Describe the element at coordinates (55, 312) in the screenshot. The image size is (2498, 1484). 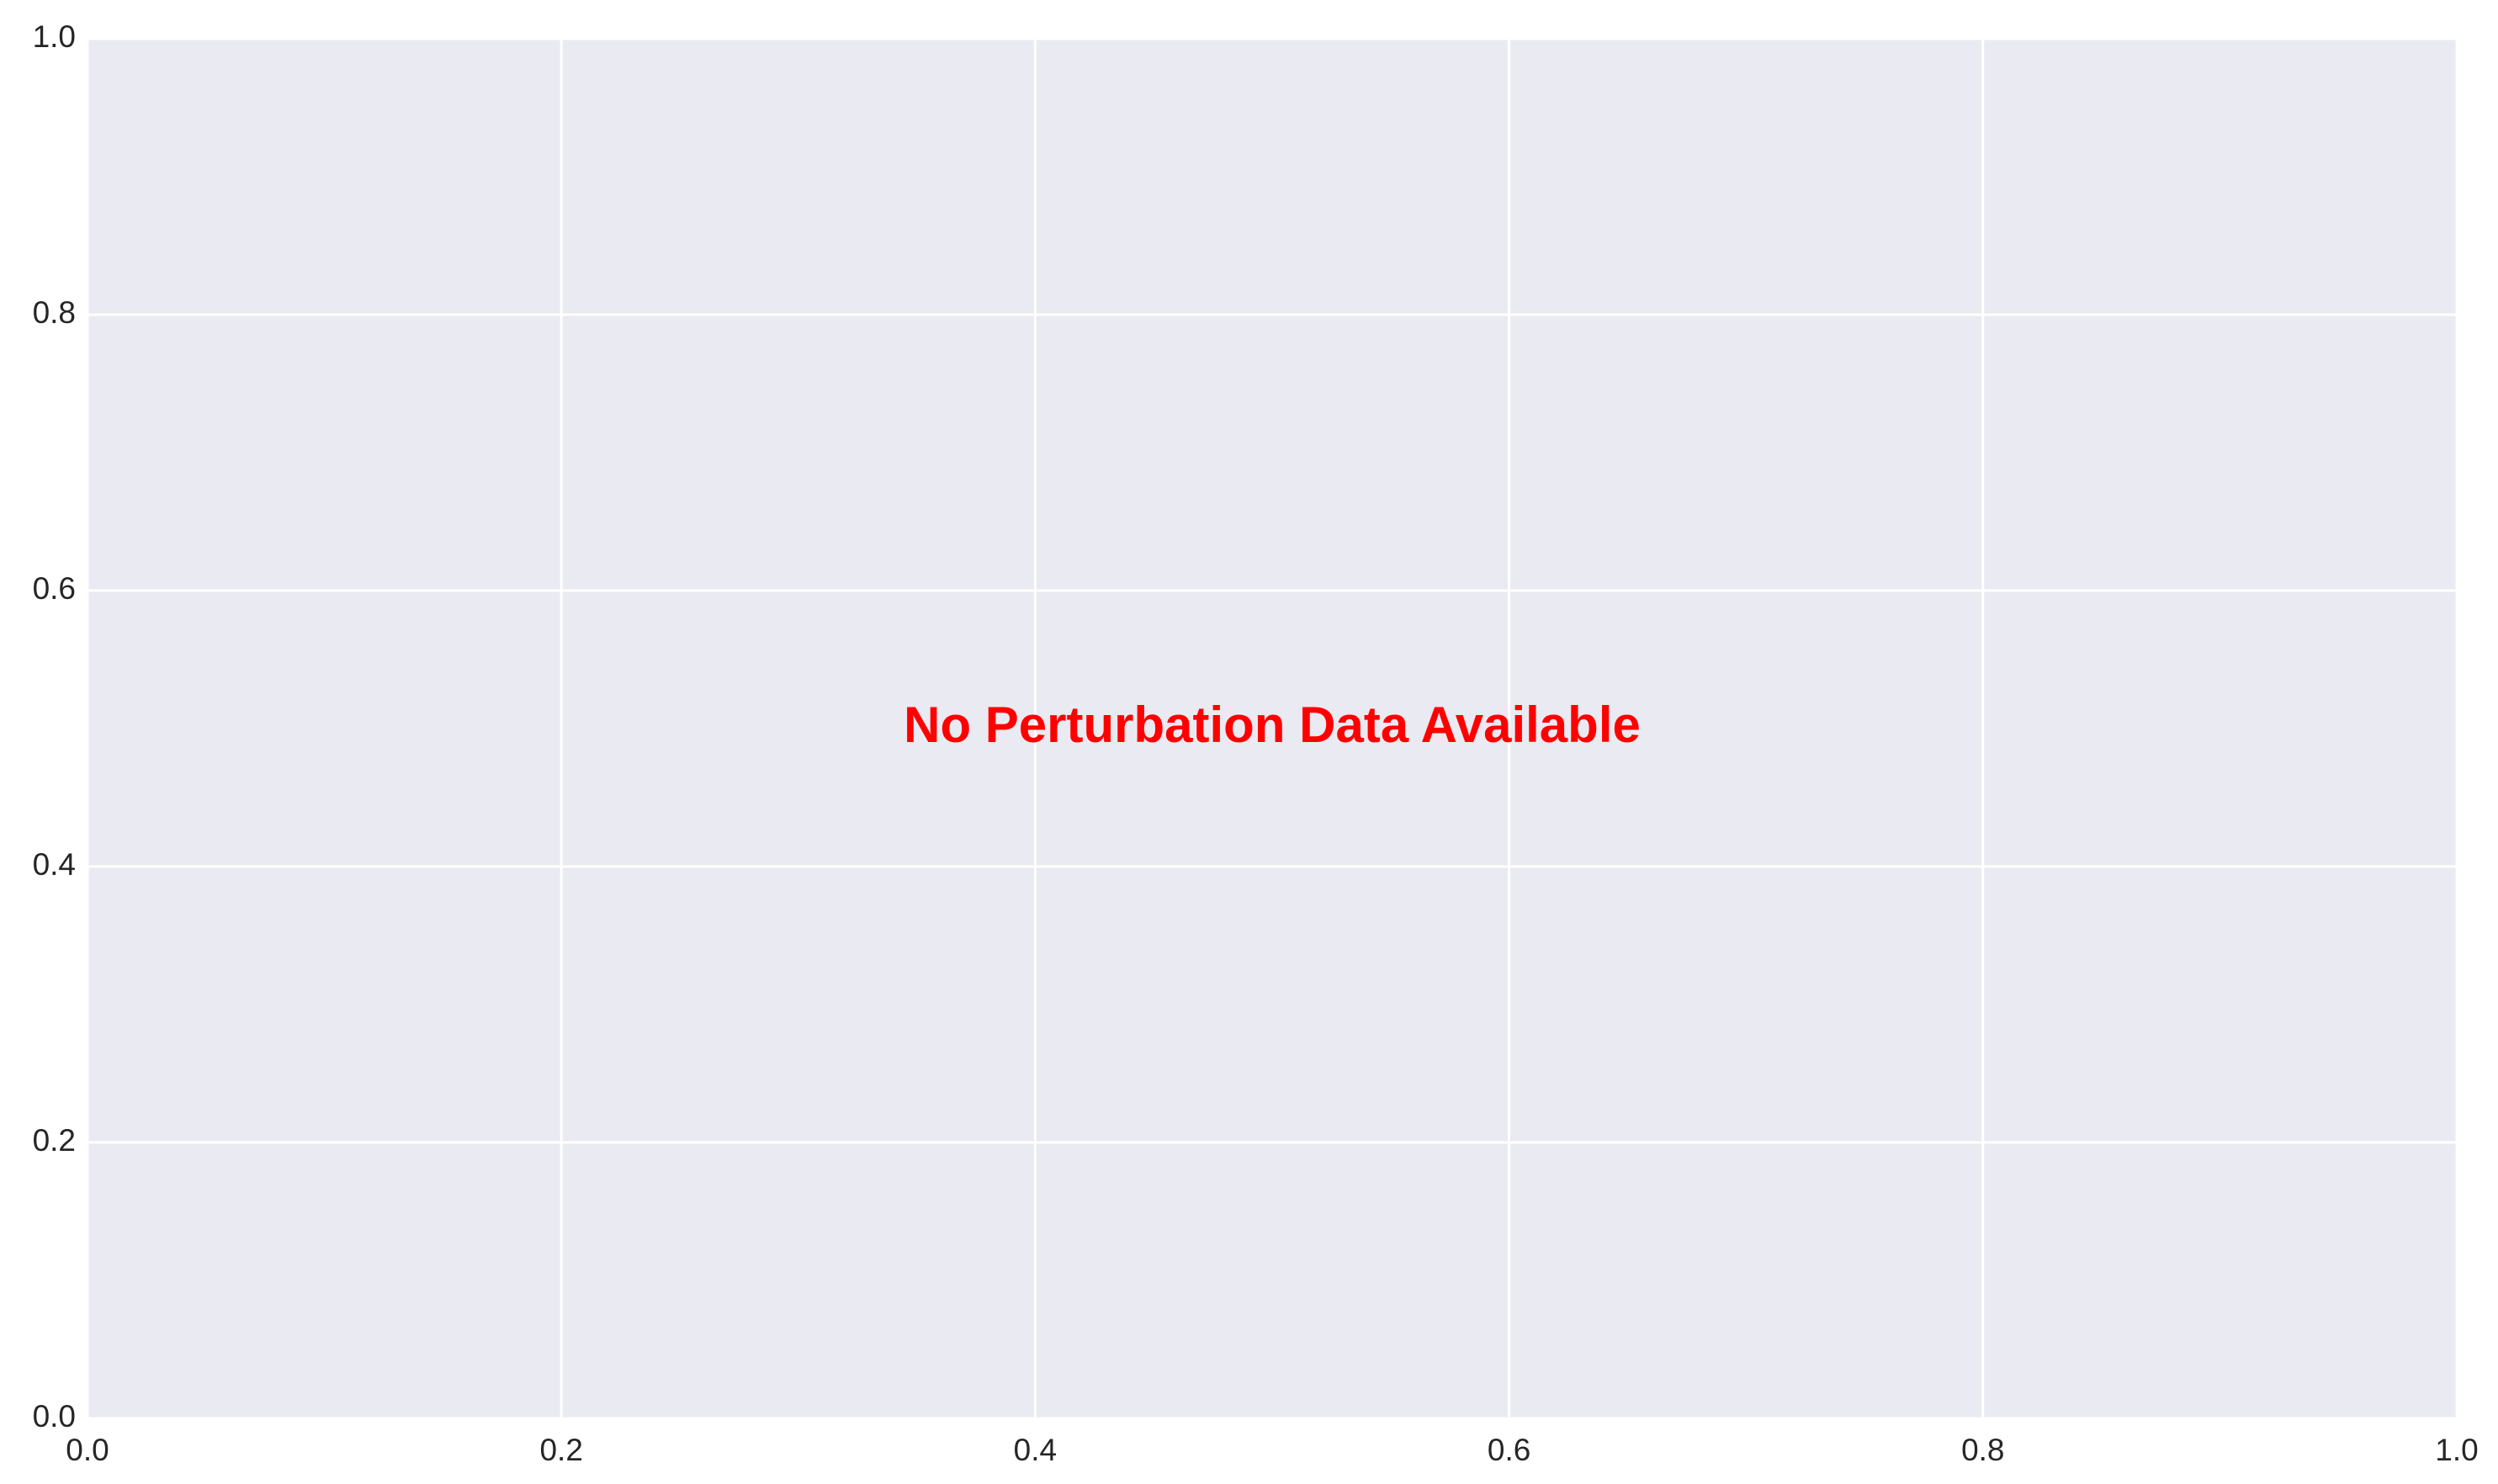
I see `y-tick-label: 0.8` at that location.